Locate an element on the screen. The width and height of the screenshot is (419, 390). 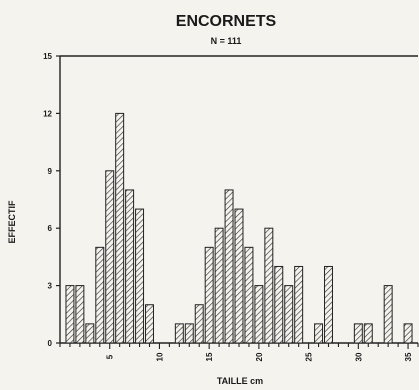
x-tick-label: 35 is located at coordinates (408, 356).